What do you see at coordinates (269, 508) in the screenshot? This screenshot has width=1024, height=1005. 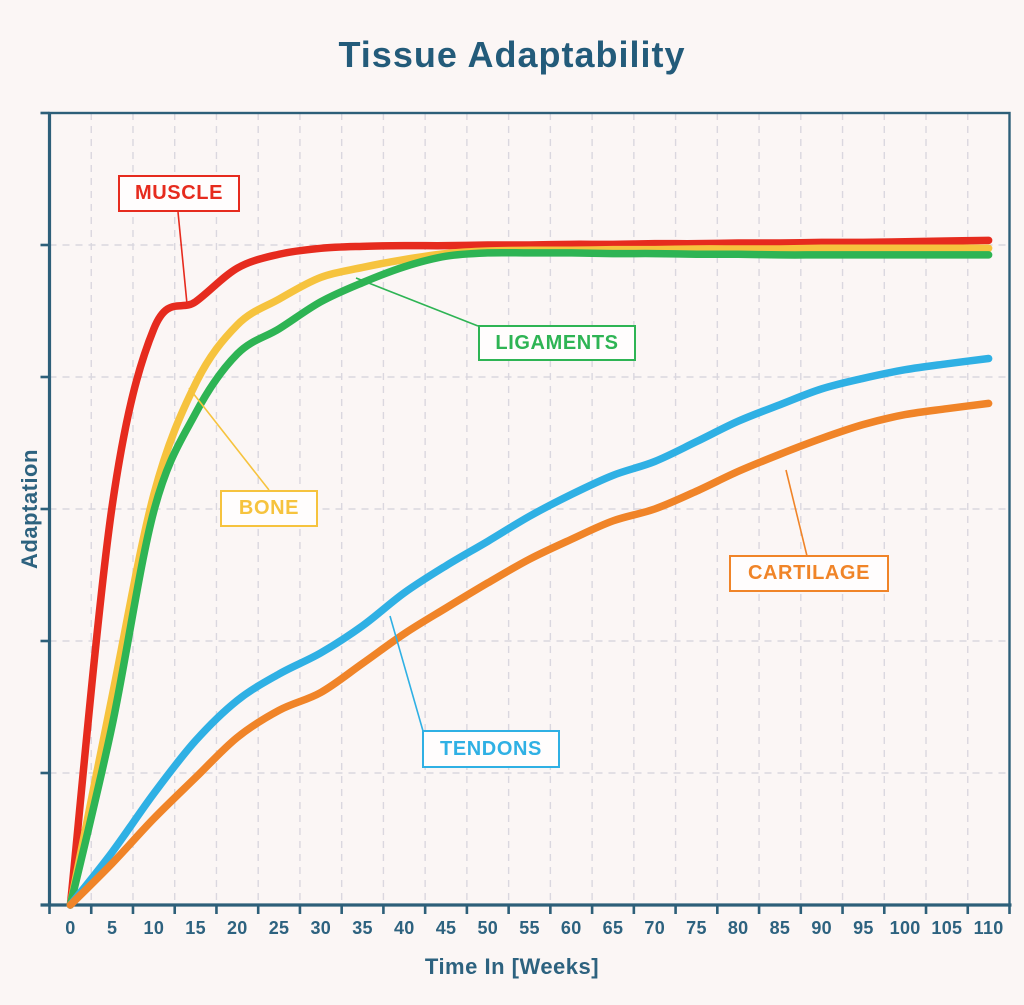 I see `series-callout-bone: BONE` at bounding box center [269, 508].